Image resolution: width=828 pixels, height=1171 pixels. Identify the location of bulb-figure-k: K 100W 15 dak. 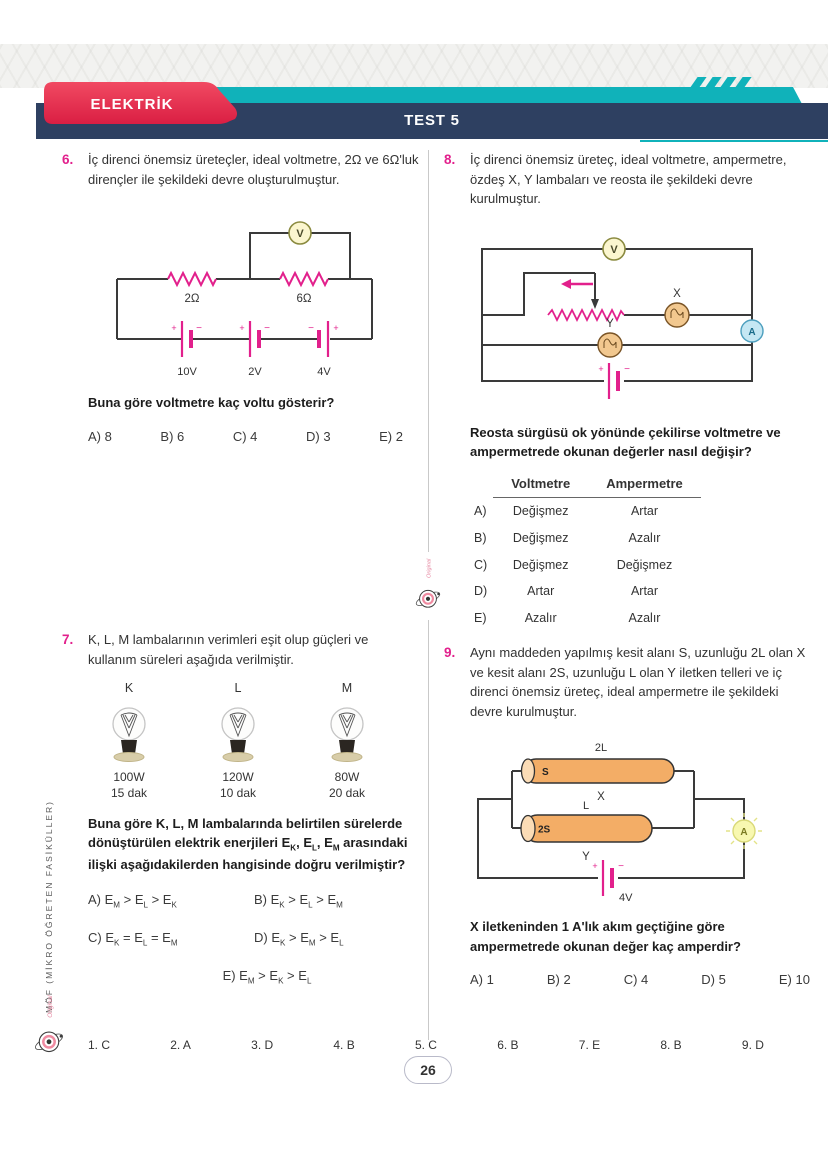
(129, 740).